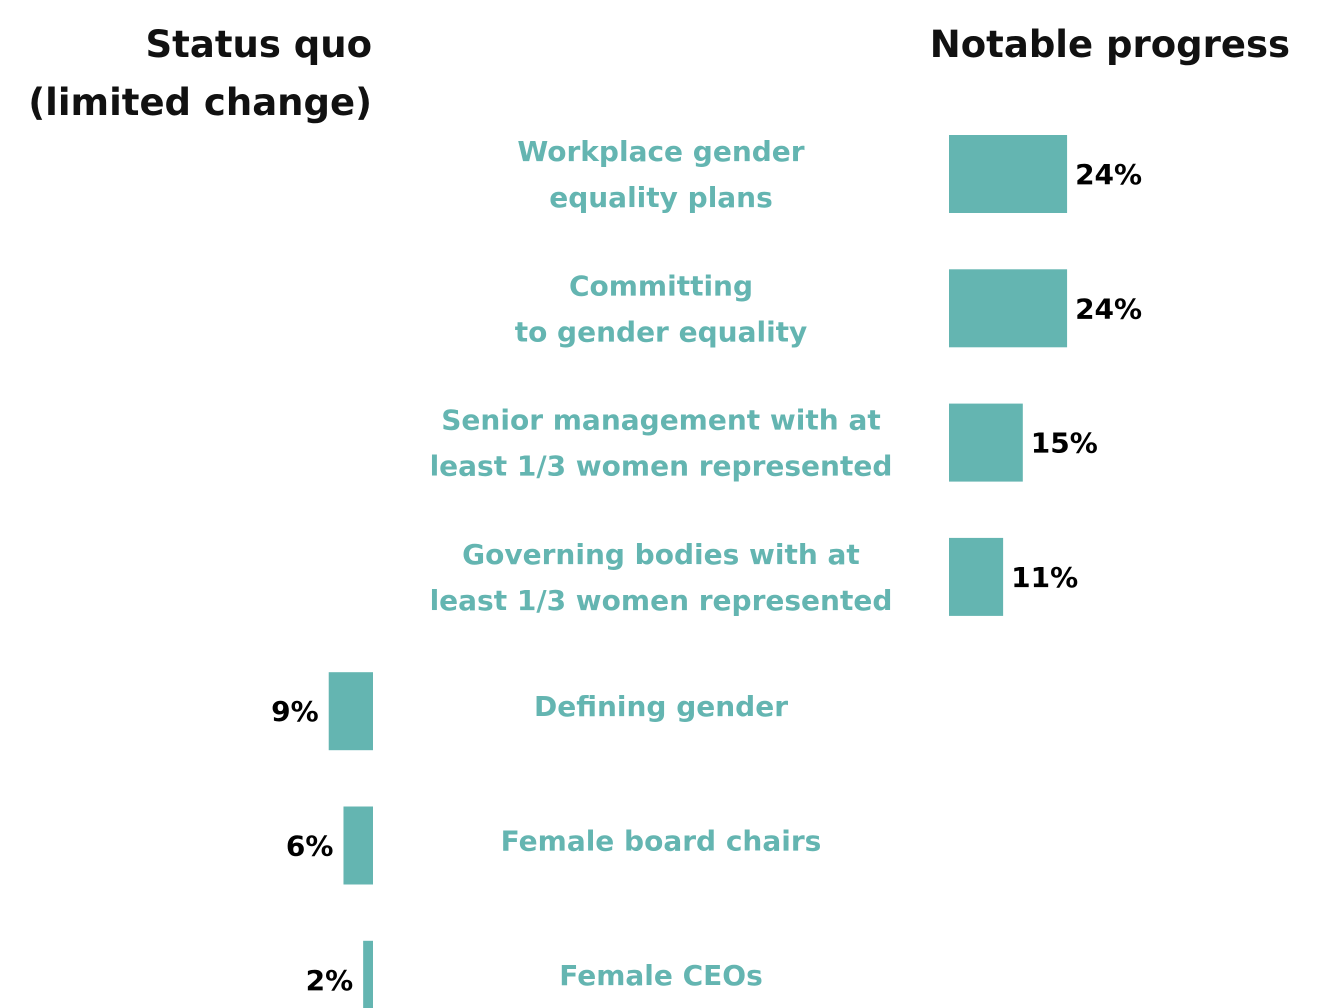 This screenshot has height=1008, width=1342. Describe the element at coordinates (330, 980) in the screenshot. I see `value-label-6: 2%` at that location.